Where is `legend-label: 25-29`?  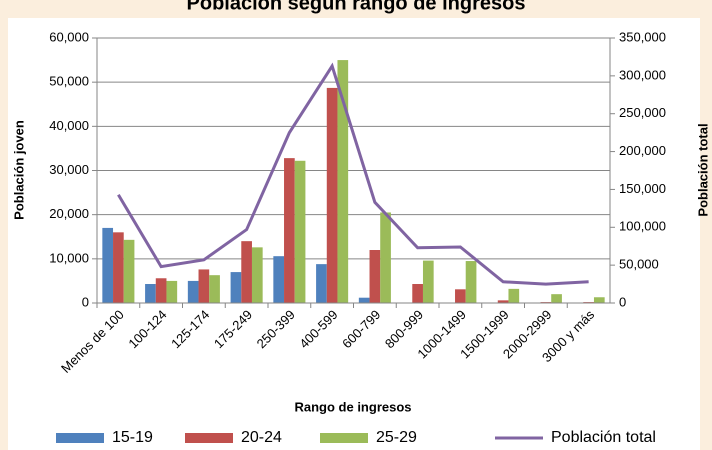
legend-label: 25-29 is located at coordinates (396, 437).